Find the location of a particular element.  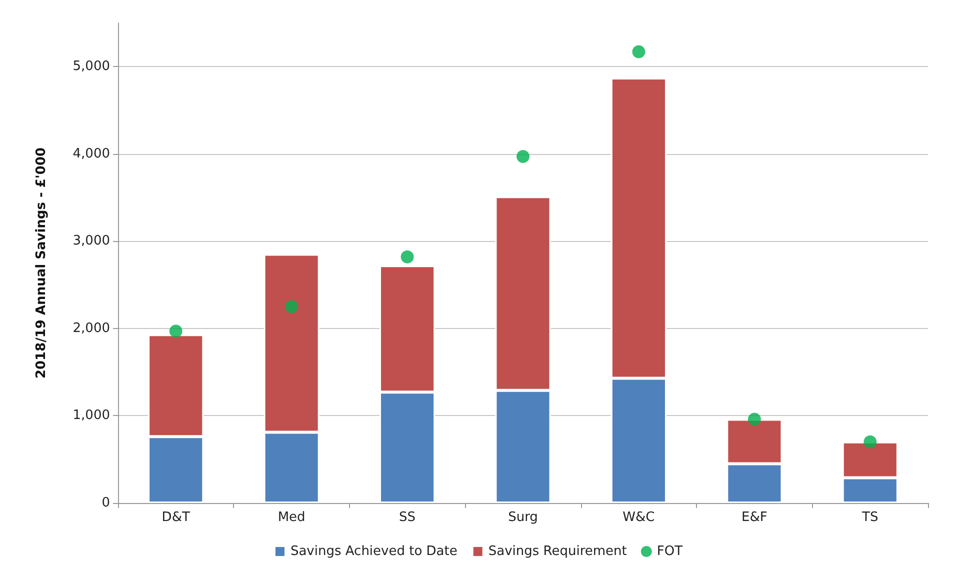

x-tick-label: TS is located at coordinates (869, 517).